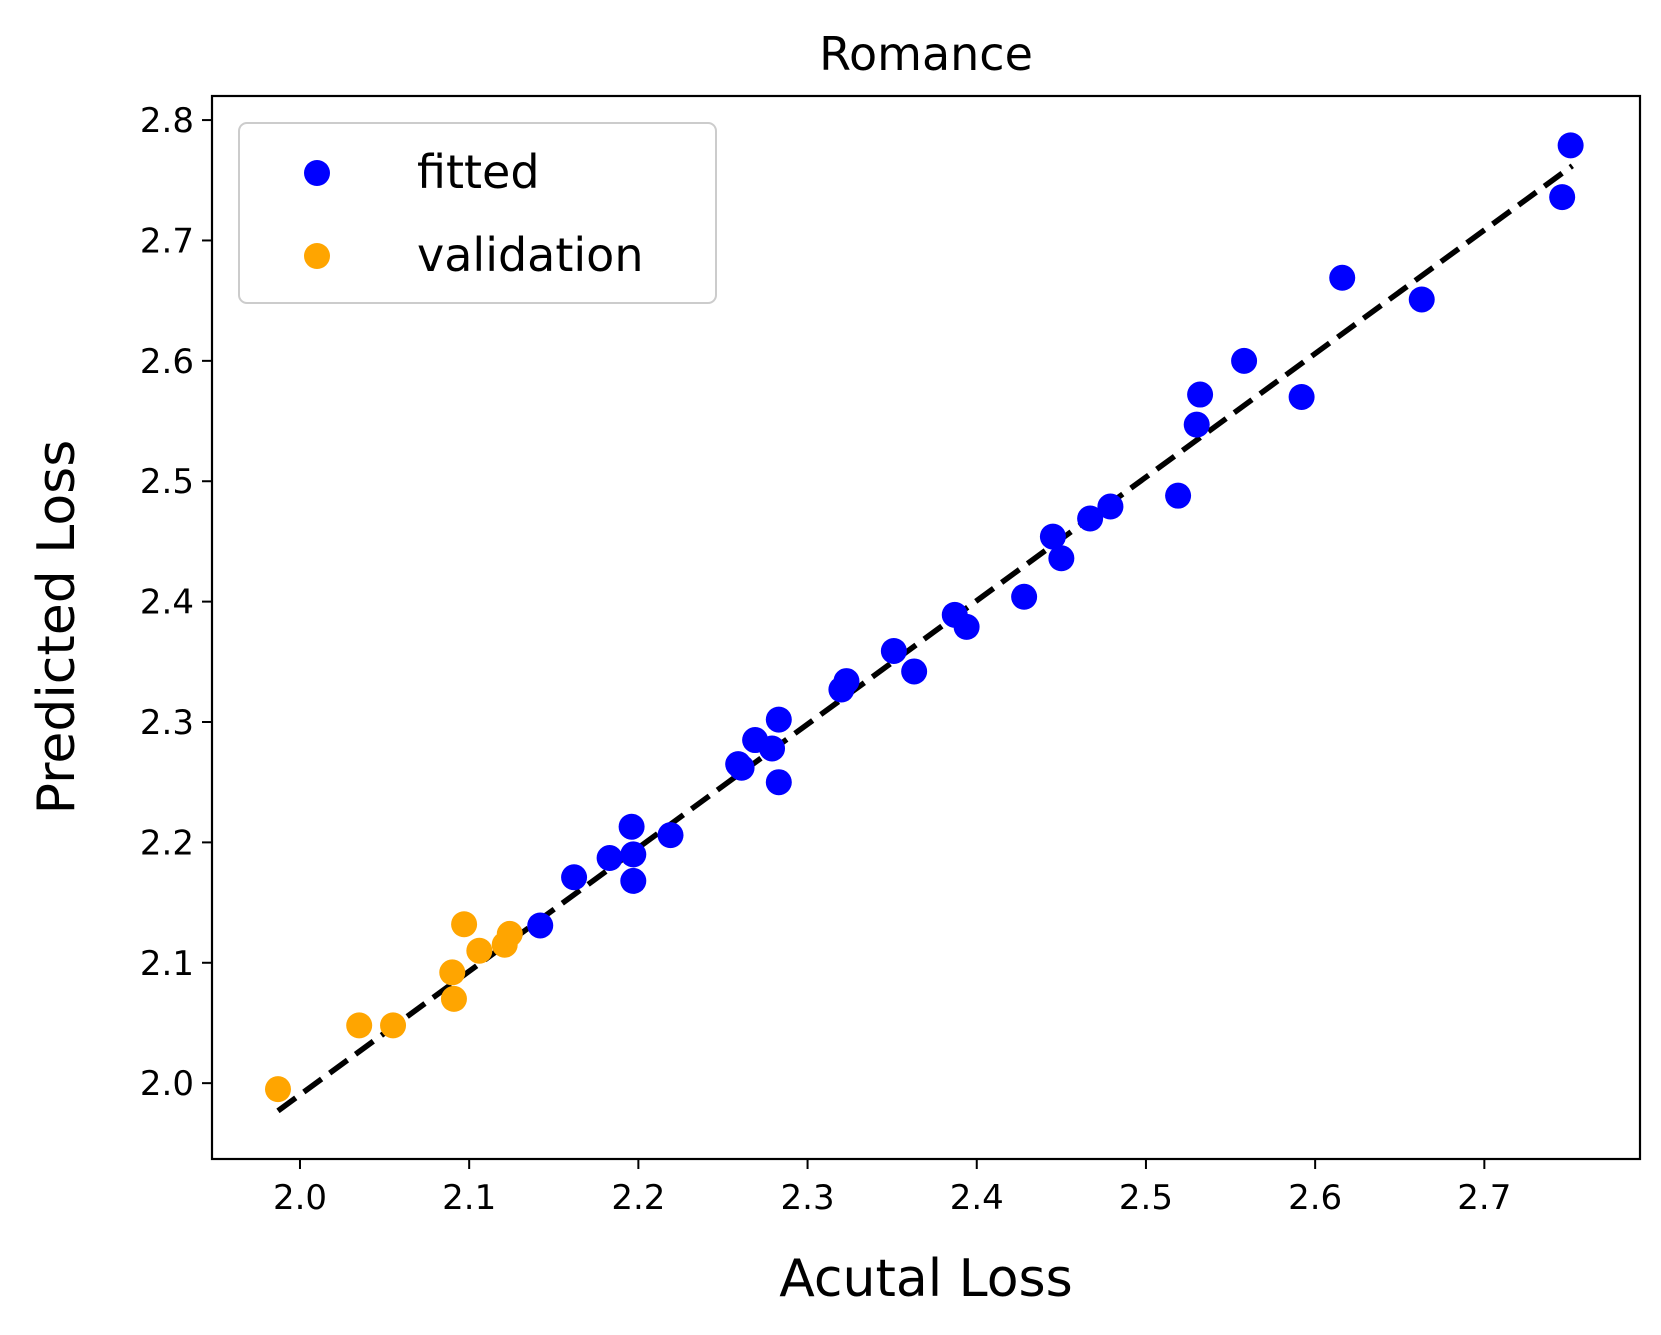  Describe the element at coordinates (808, 1198) in the screenshot. I see `x-tick-label: 2.3` at that location.